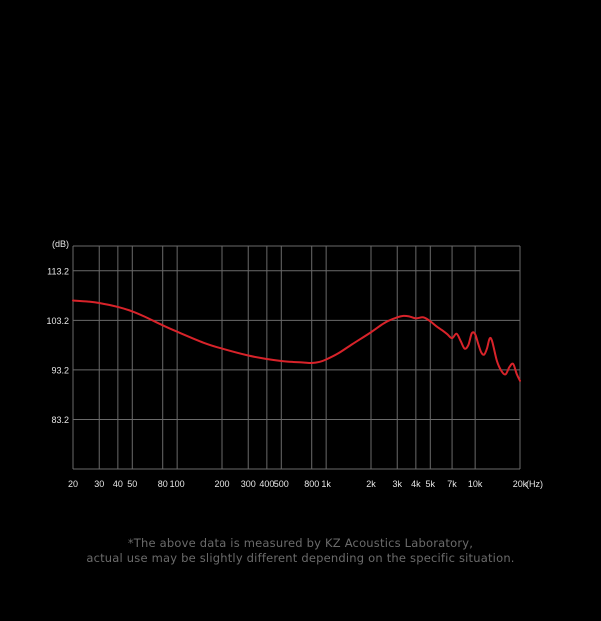  Describe the element at coordinates (397, 484) in the screenshot. I see `x-tick-label: 3k` at that location.